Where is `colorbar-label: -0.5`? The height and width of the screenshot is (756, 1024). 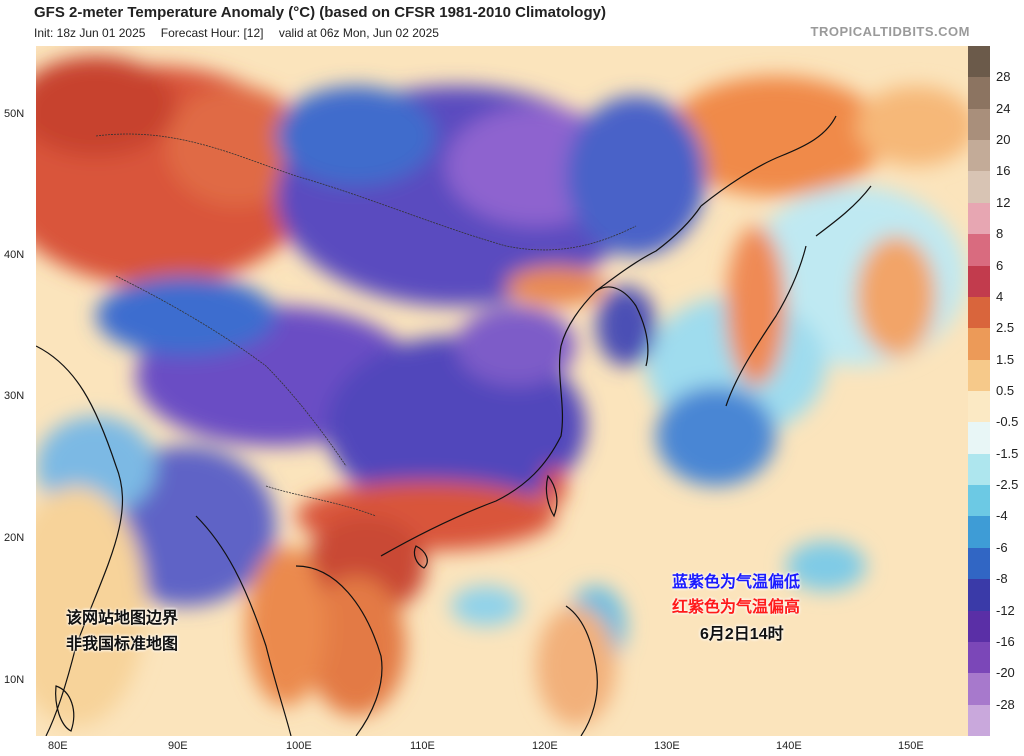
colorbar-label: -0.5 is located at coordinates (1007, 422).